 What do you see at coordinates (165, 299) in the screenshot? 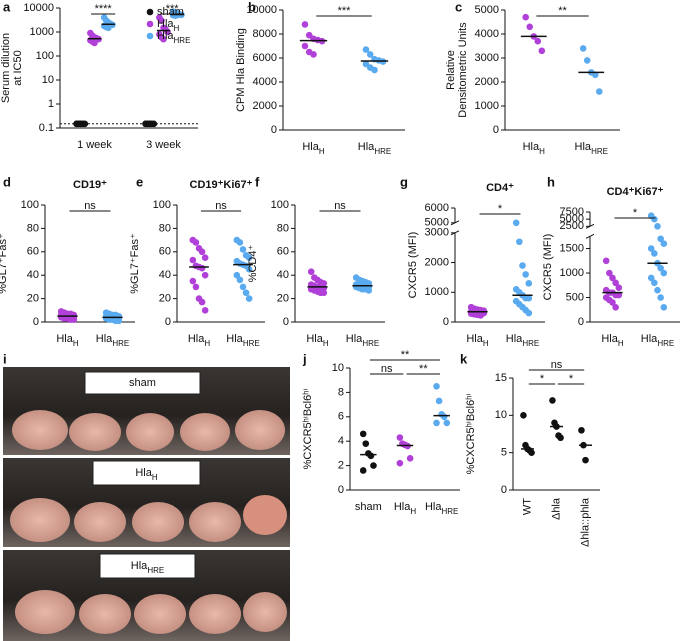
I see `y-tick-label: 20` at bounding box center [165, 299].